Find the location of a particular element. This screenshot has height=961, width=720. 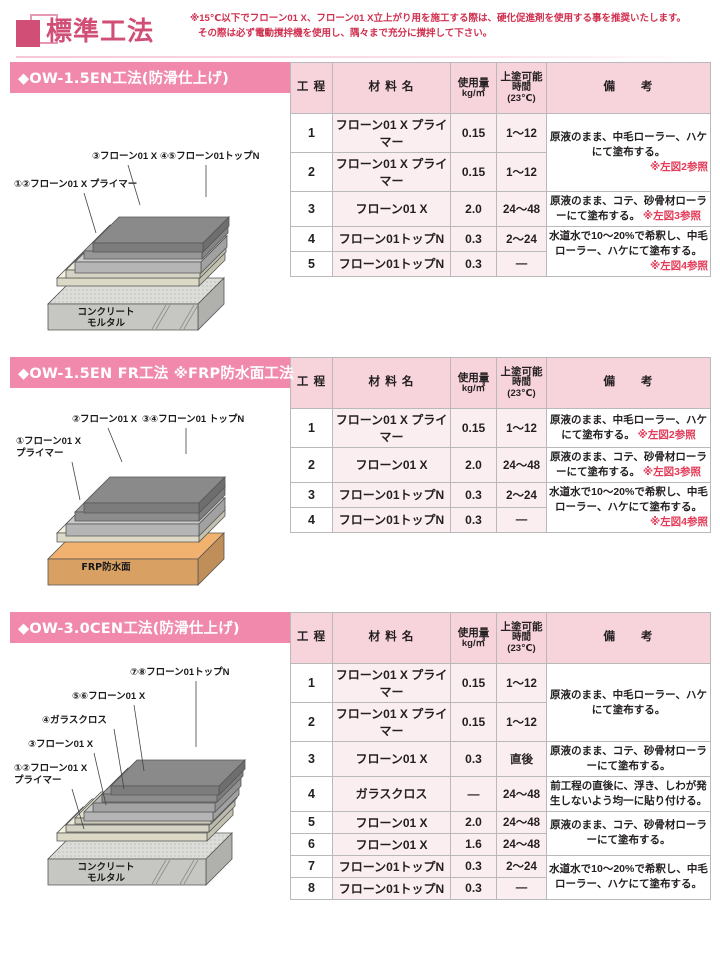

col-header-recoat-time: 上塗可能 時間 (23℃) is located at coordinates (521, 88).